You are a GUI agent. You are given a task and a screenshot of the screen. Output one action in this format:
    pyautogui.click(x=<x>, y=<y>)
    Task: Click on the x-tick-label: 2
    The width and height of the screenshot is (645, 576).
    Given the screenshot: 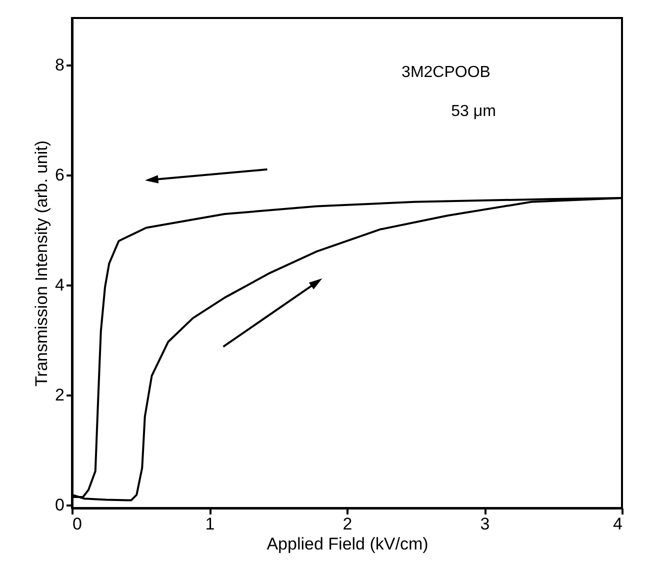 What is the action you would take?
    pyautogui.click(x=347, y=524)
    